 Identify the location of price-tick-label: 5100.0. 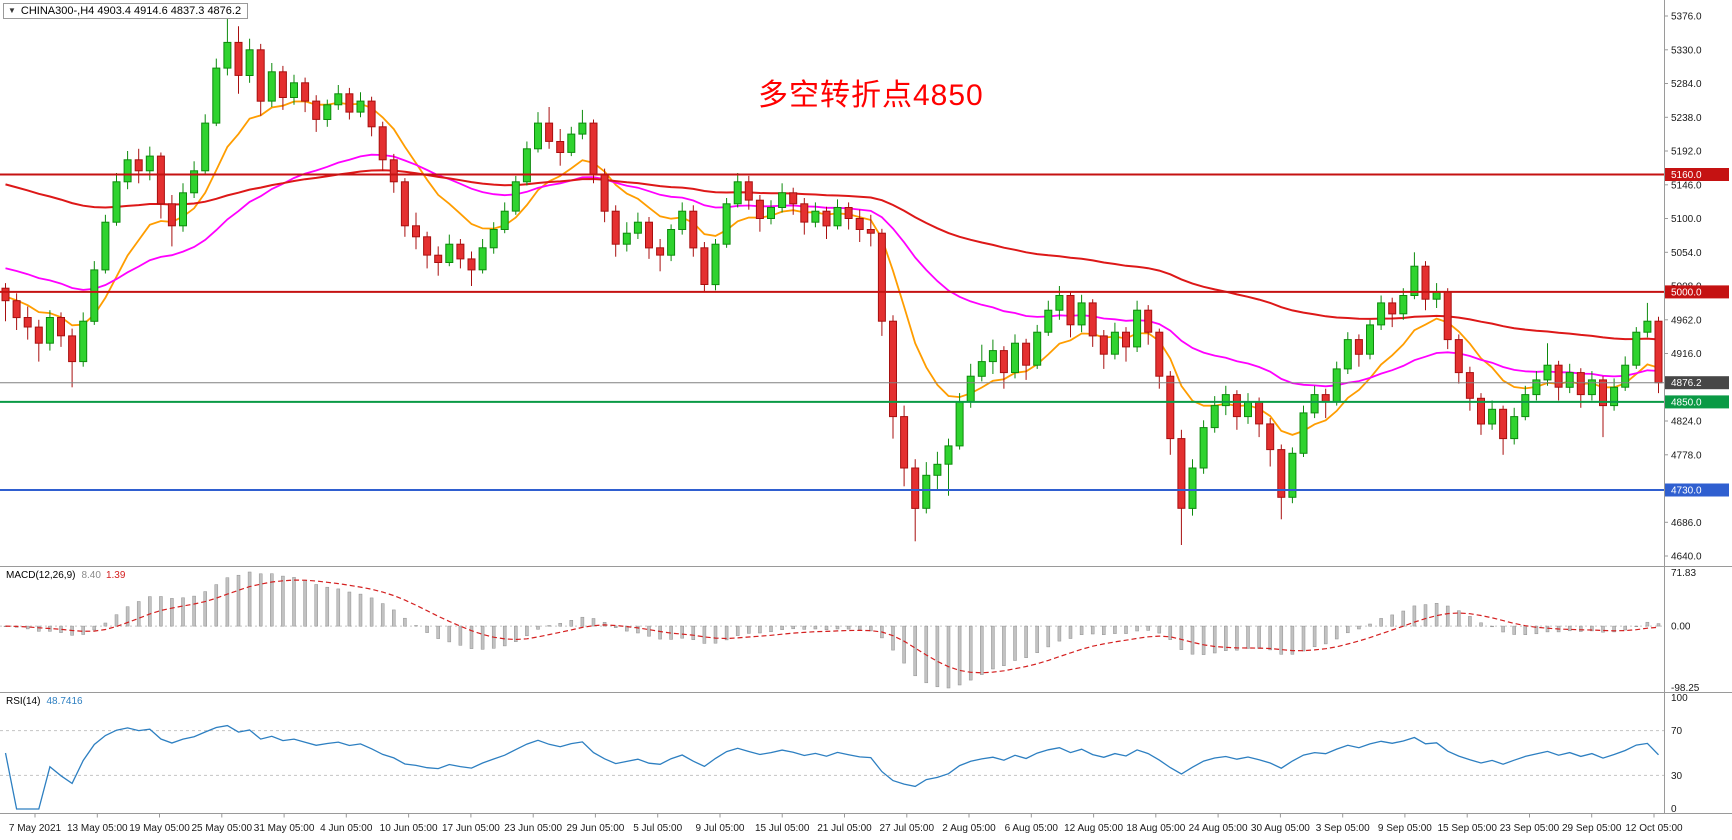
(1686, 219).